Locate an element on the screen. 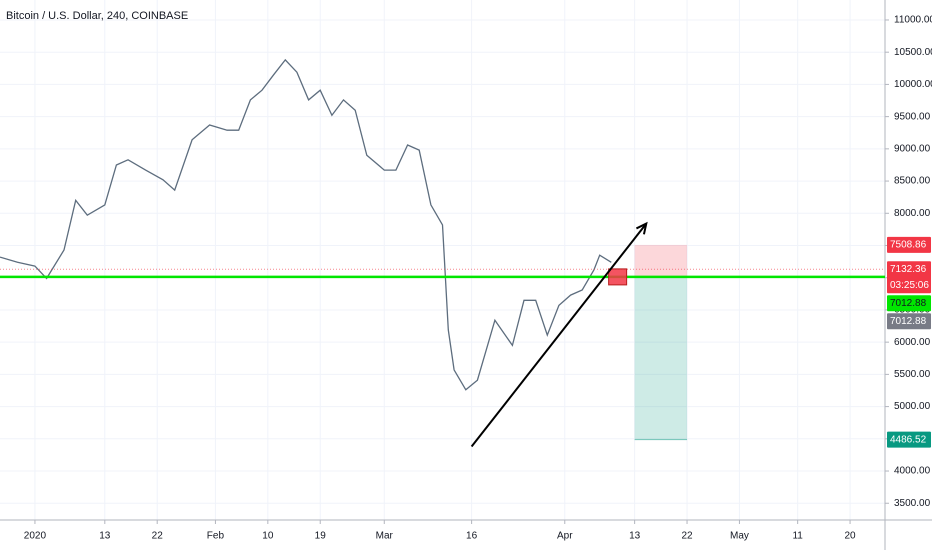 This screenshot has height=550, width=932. y-tick-label: 9000.00 is located at coordinates (912, 148).